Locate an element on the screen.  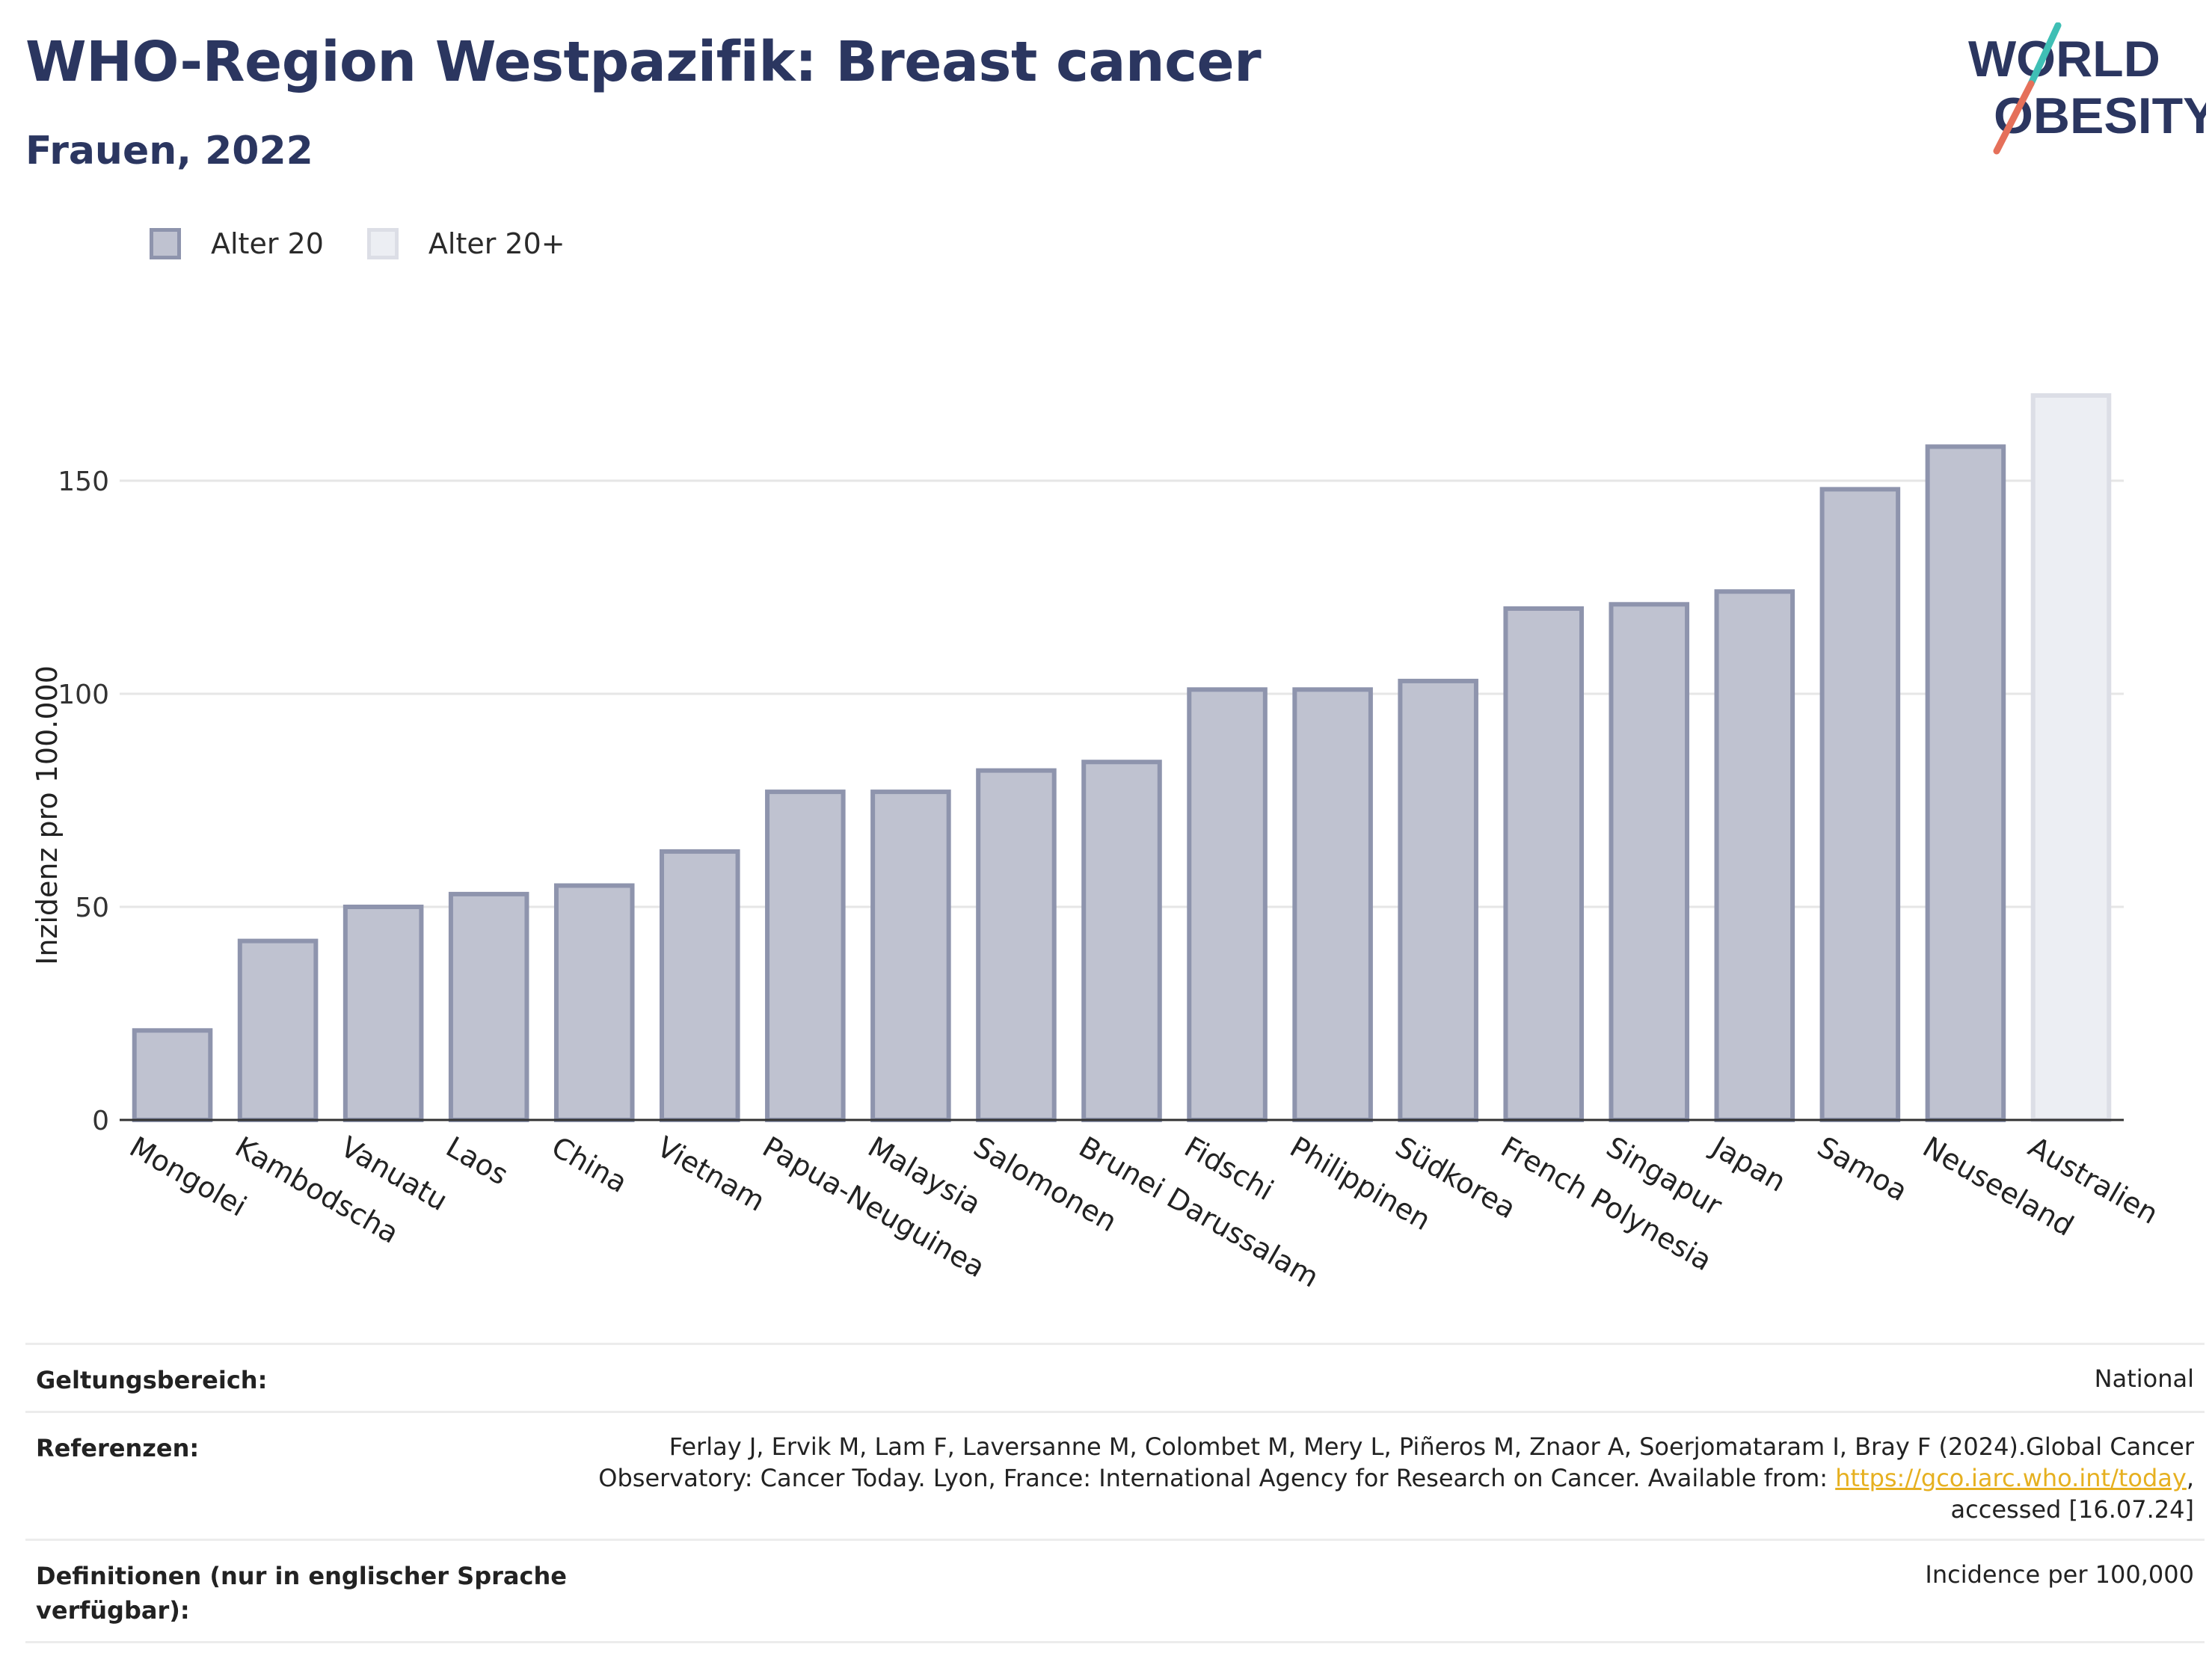
meta-row-scope: Geltungsbereich: National is located at coordinates (1115, 1377).